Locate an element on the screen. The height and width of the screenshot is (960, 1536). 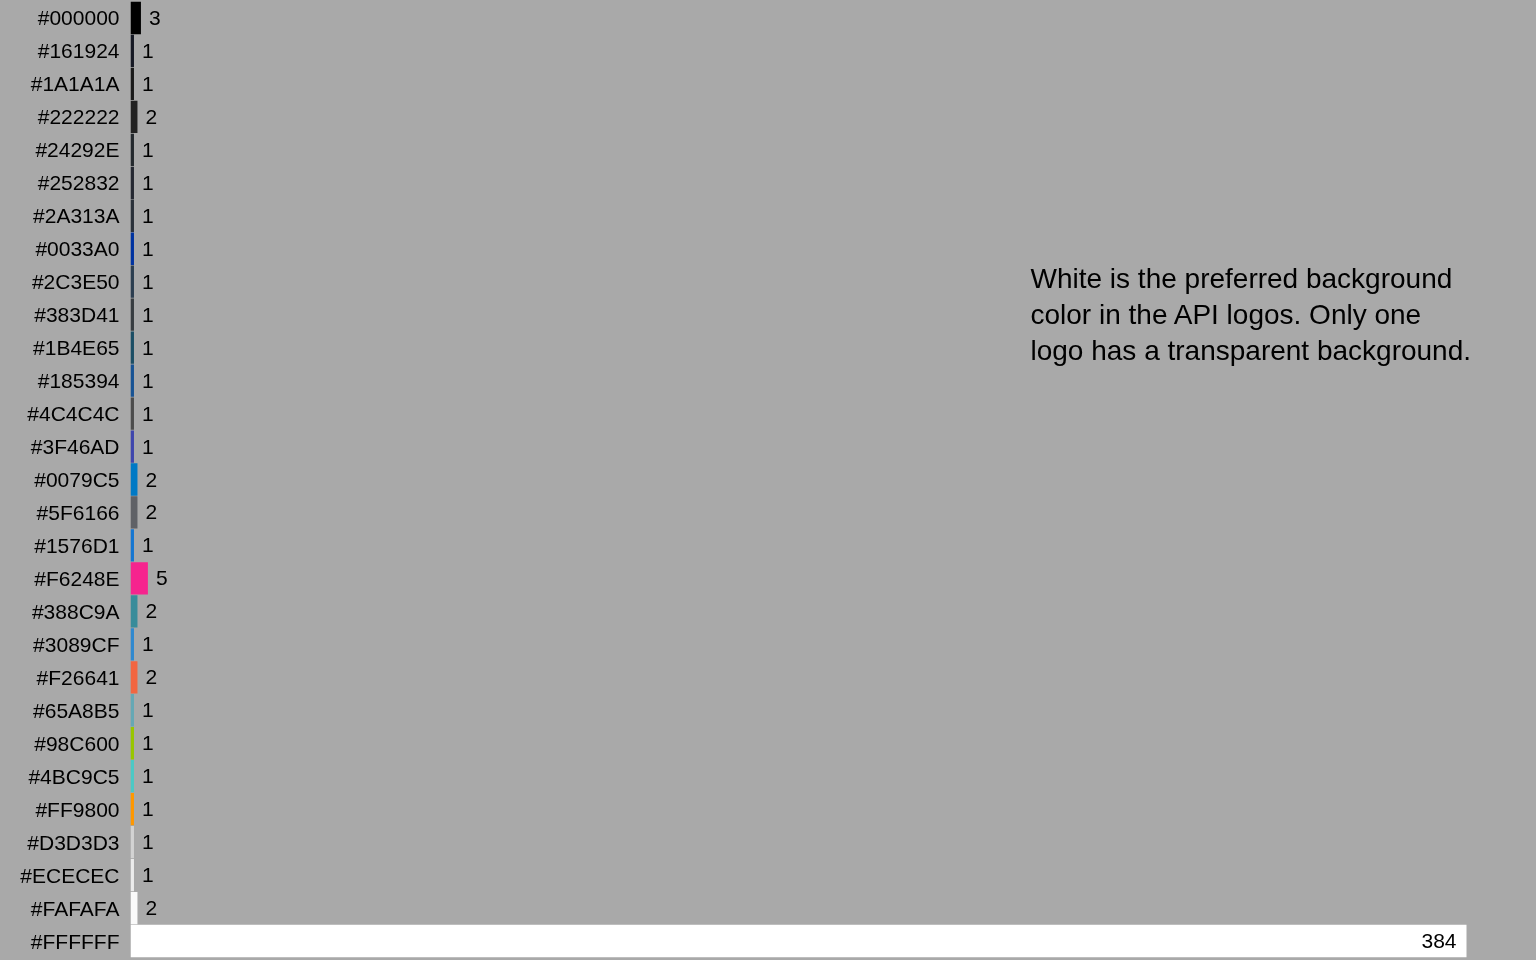
y-tick-label: #1A1A1A is located at coordinates (75, 84).